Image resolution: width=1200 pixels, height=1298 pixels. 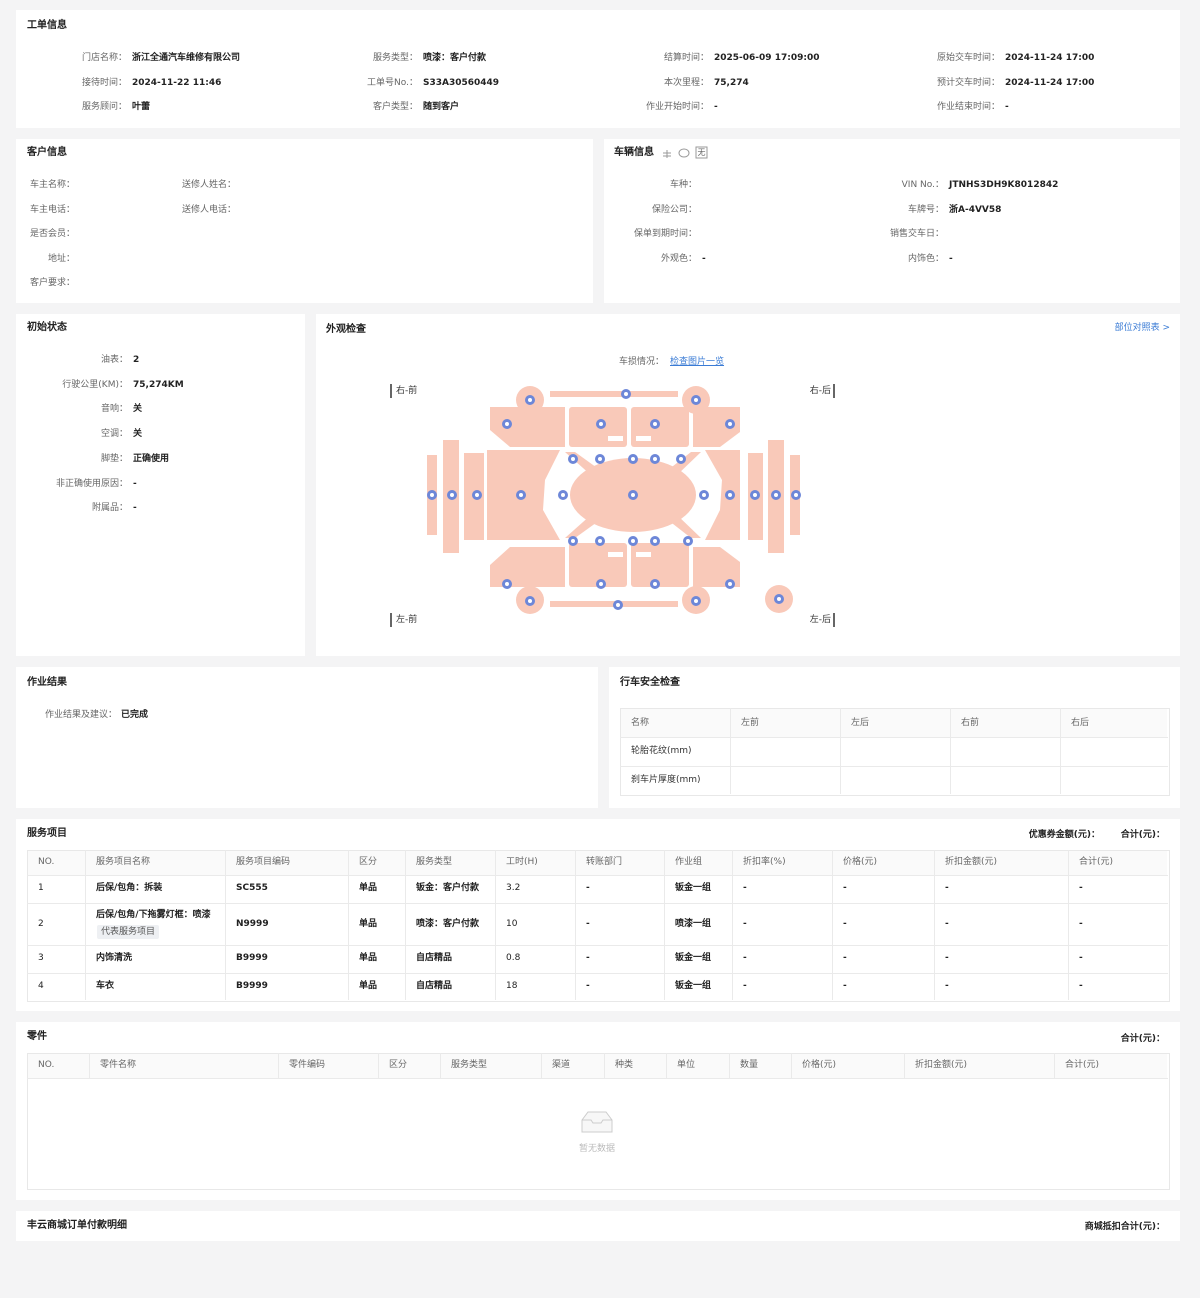 What do you see at coordinates (61, 259) in the screenshot?
I see `field-label: 地址：` at bounding box center [61, 259].